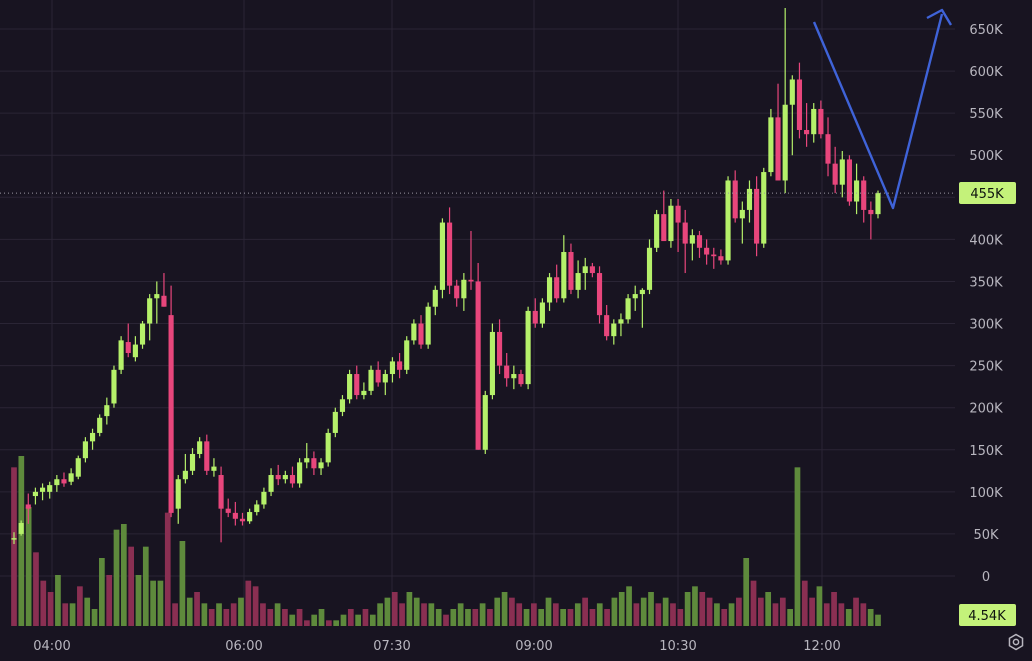 This screenshot has height=661, width=1032. What do you see at coordinates (1016, 642) in the screenshot?
I see `settings-button` at bounding box center [1016, 642].